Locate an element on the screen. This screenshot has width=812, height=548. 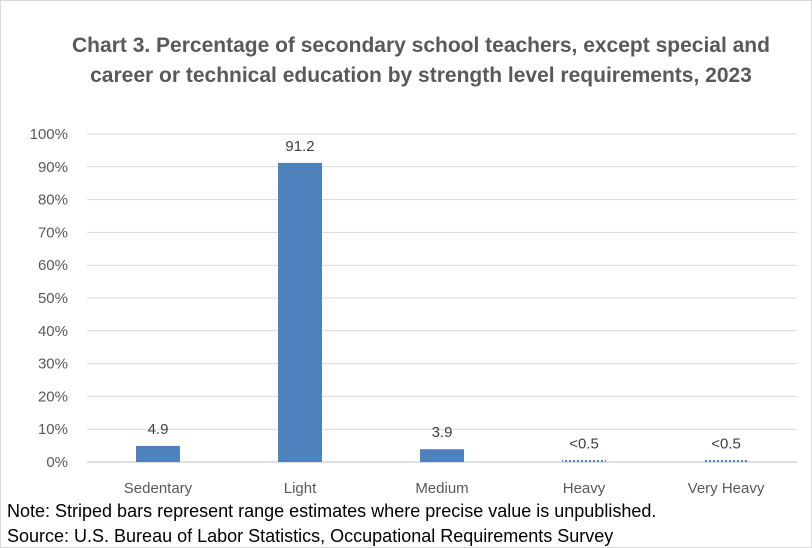
y-tick-label: 20% is located at coordinates (53, 396).